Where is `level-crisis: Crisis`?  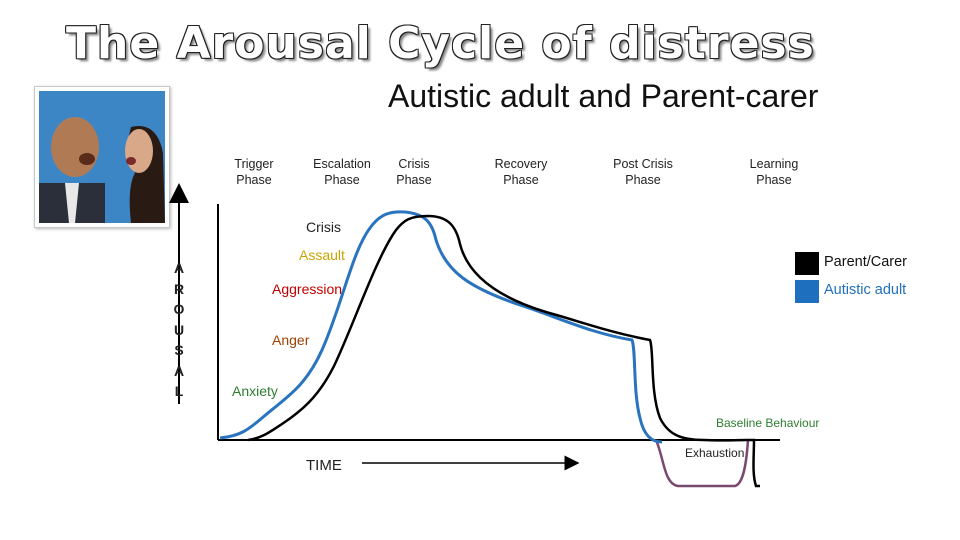 level-crisis: Crisis is located at coordinates (323, 227).